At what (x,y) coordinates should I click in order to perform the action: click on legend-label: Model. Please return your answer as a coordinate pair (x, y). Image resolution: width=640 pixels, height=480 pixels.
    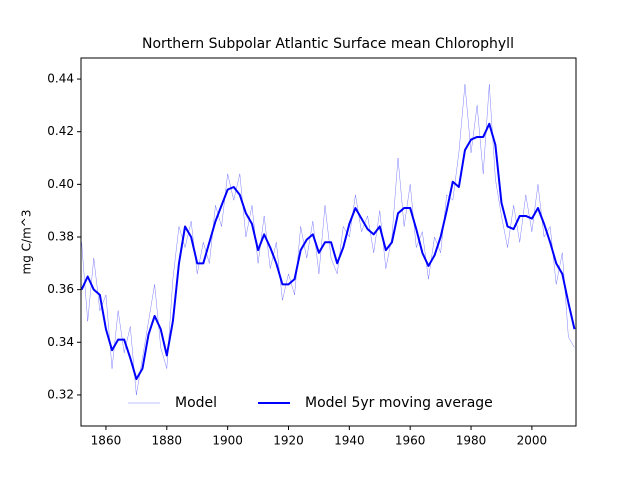
    Looking at the image, I should click on (196, 403).